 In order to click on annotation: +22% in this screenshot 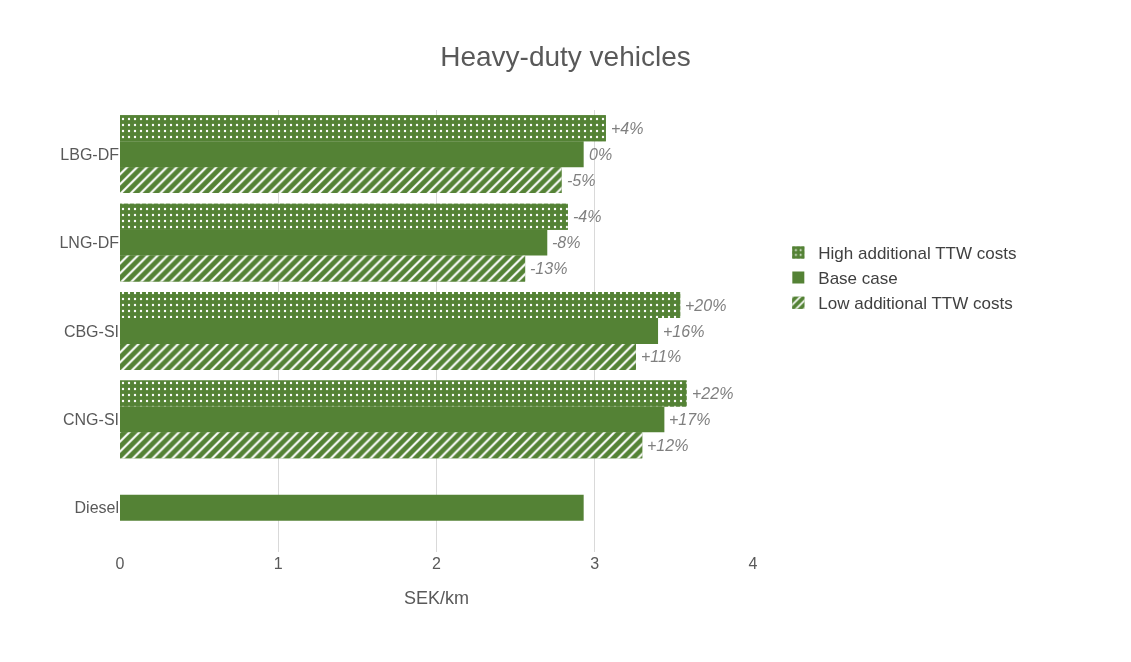, I will do `click(713, 393)`.